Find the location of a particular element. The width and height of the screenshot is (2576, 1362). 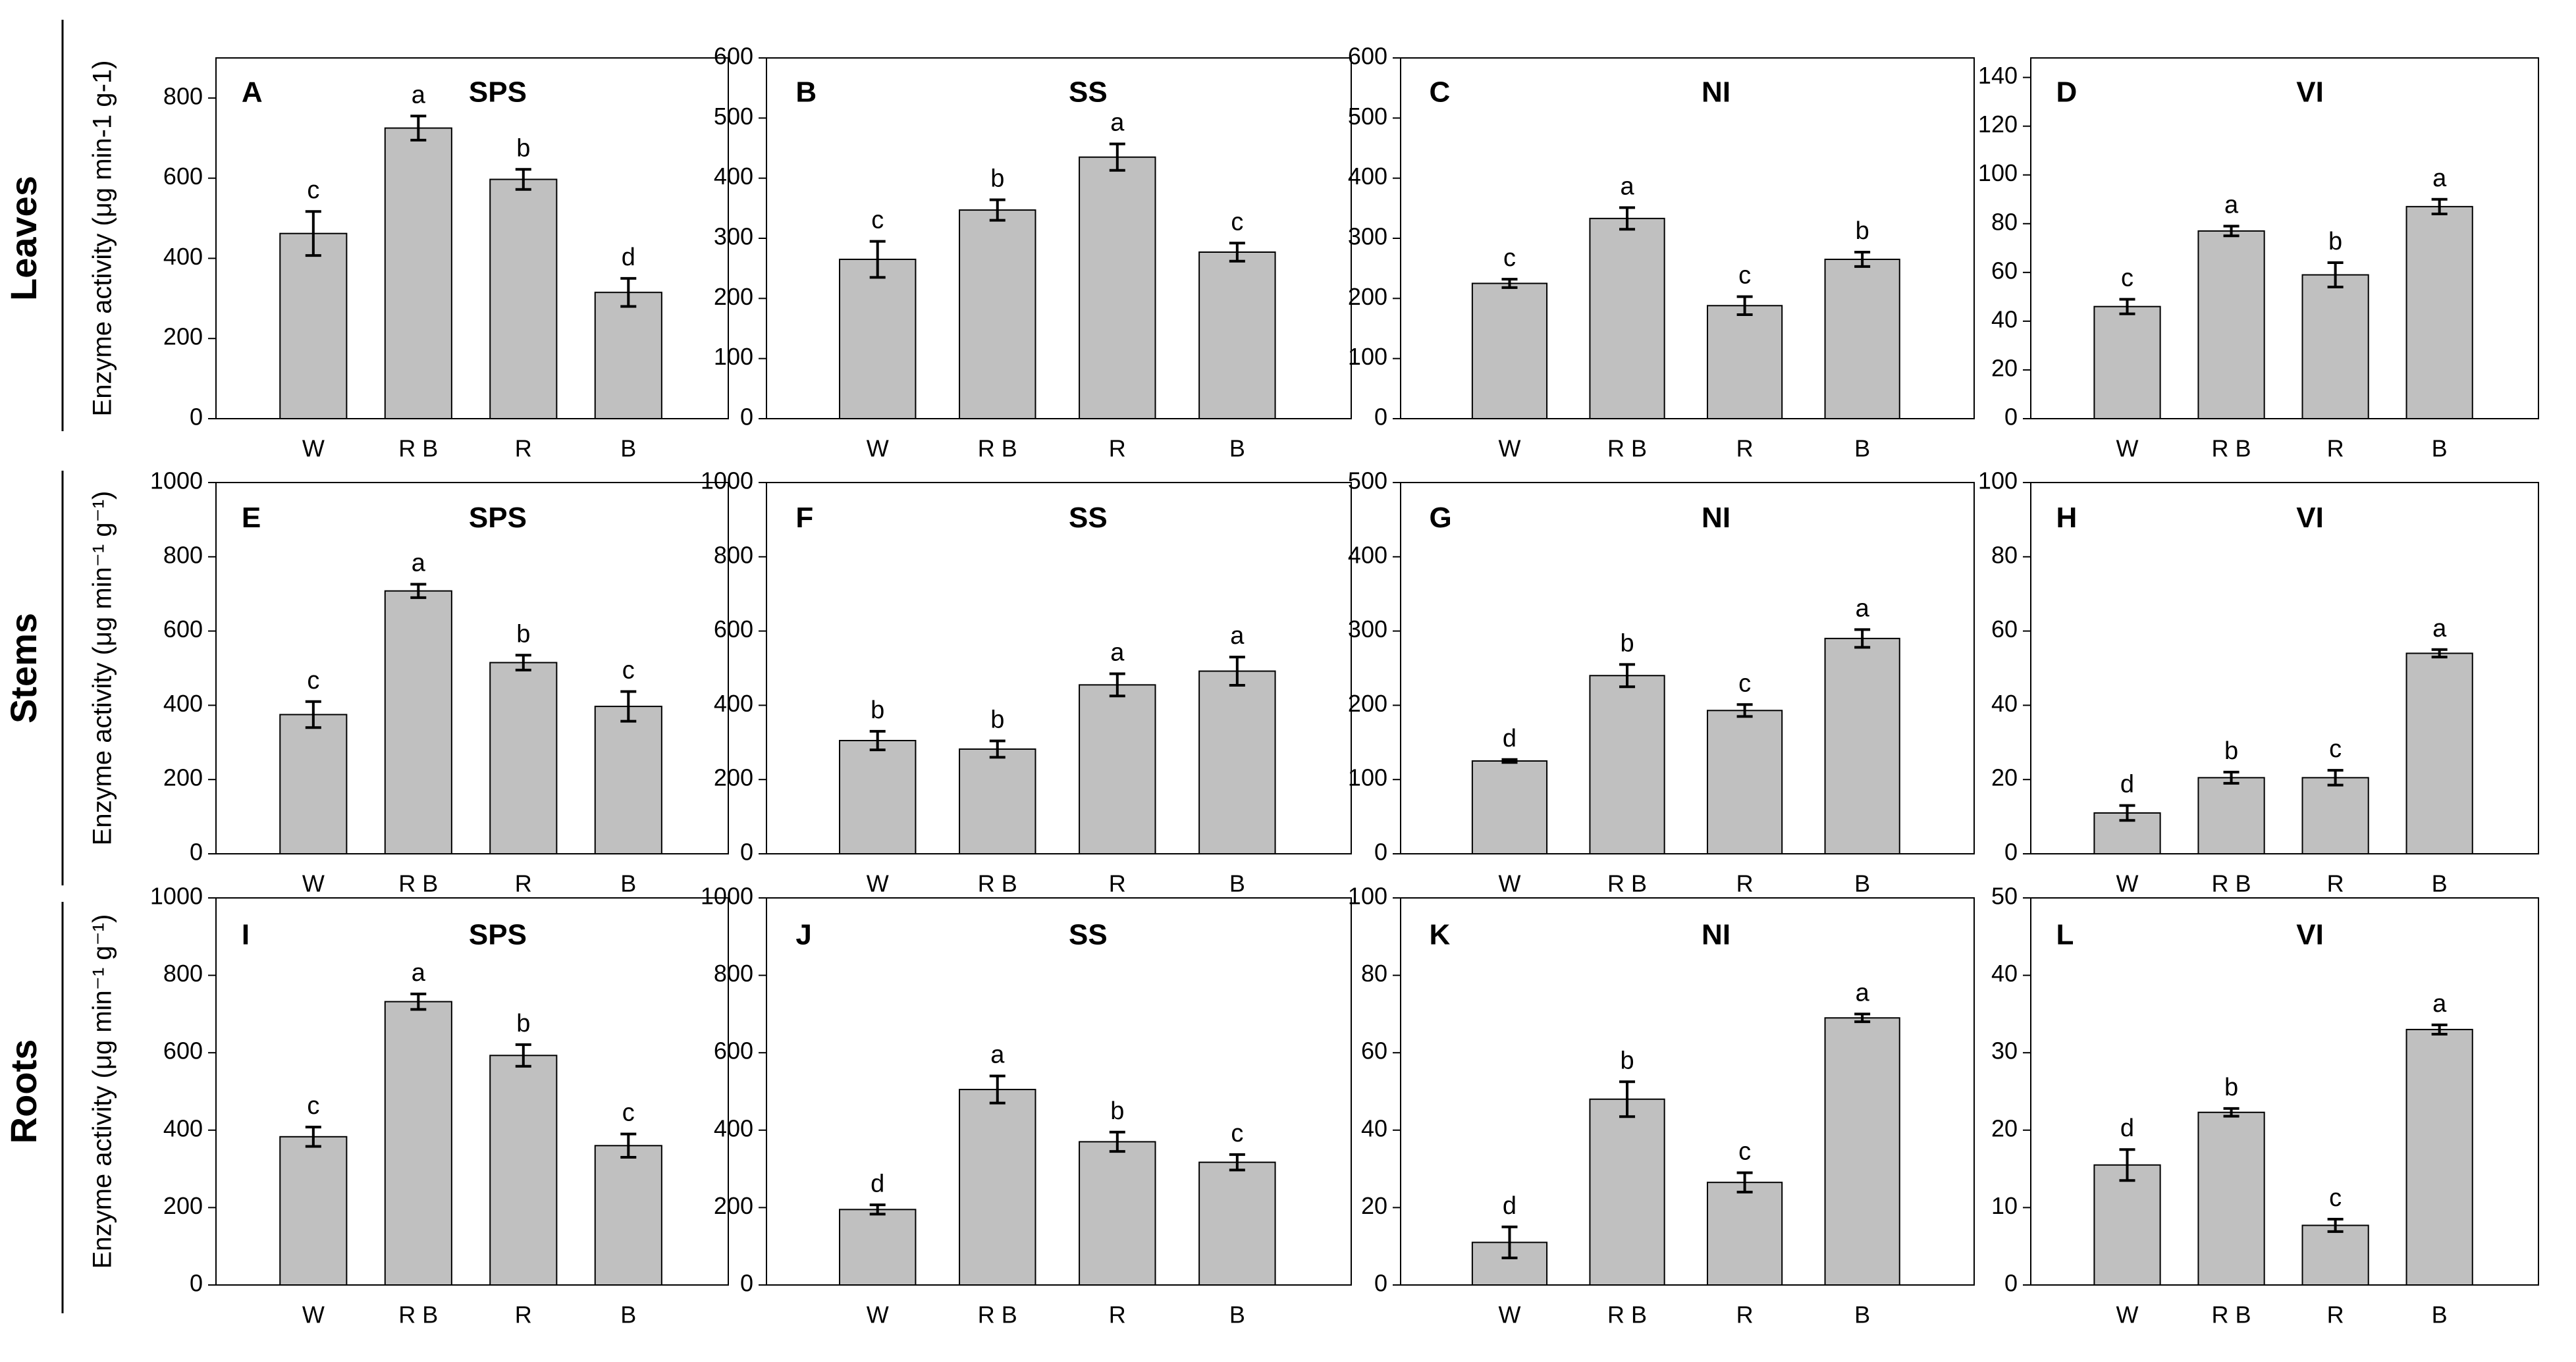

y-tick-label: 800 is located at coordinates (183, 974).